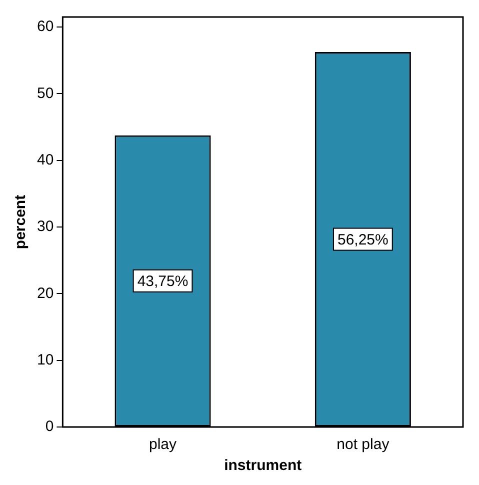  I want to click on x-tick-label: play, so click(163, 445).